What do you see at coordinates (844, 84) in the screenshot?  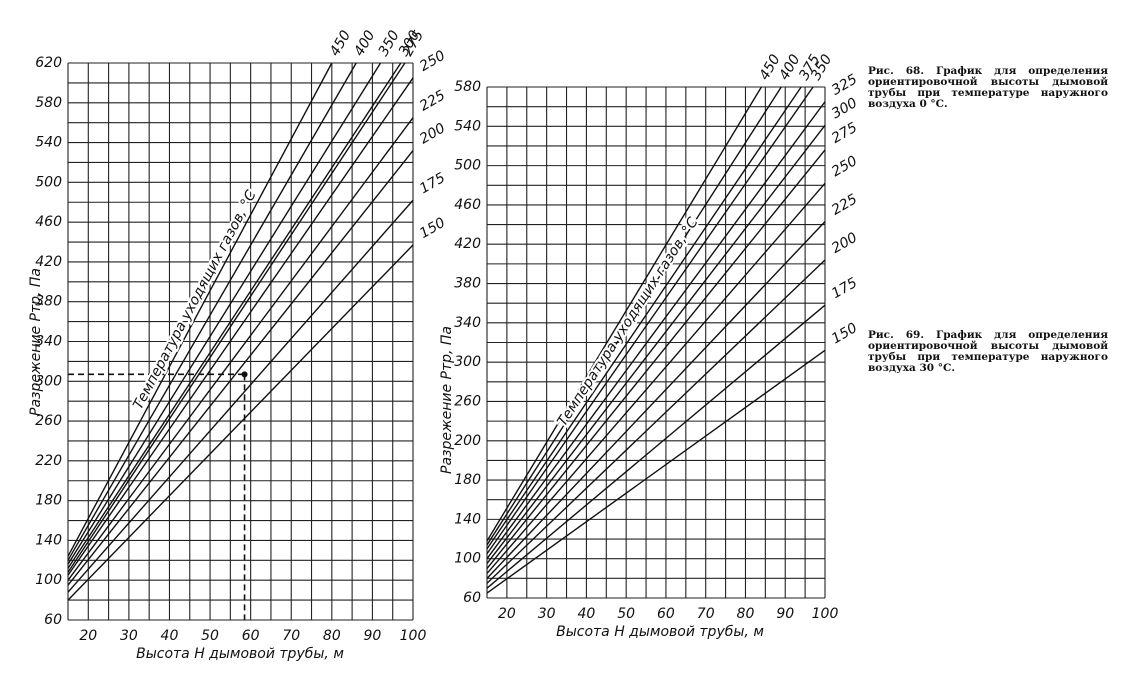 I see `series-label: 325` at bounding box center [844, 84].